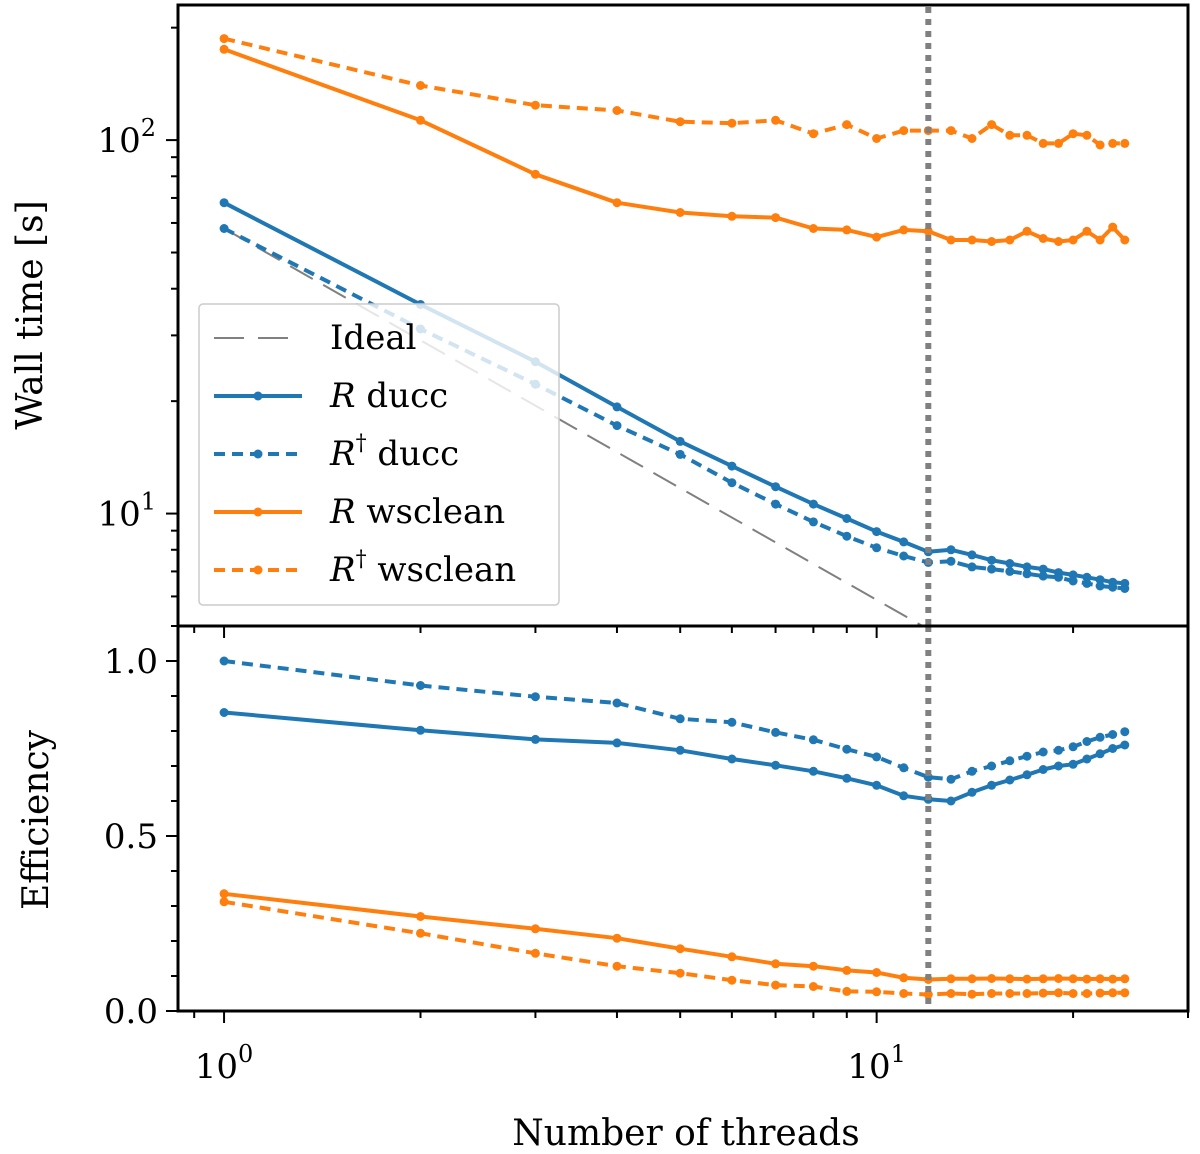 This screenshot has height=1154, width=1200. I want to click on legend-frame, so click(379, 454).